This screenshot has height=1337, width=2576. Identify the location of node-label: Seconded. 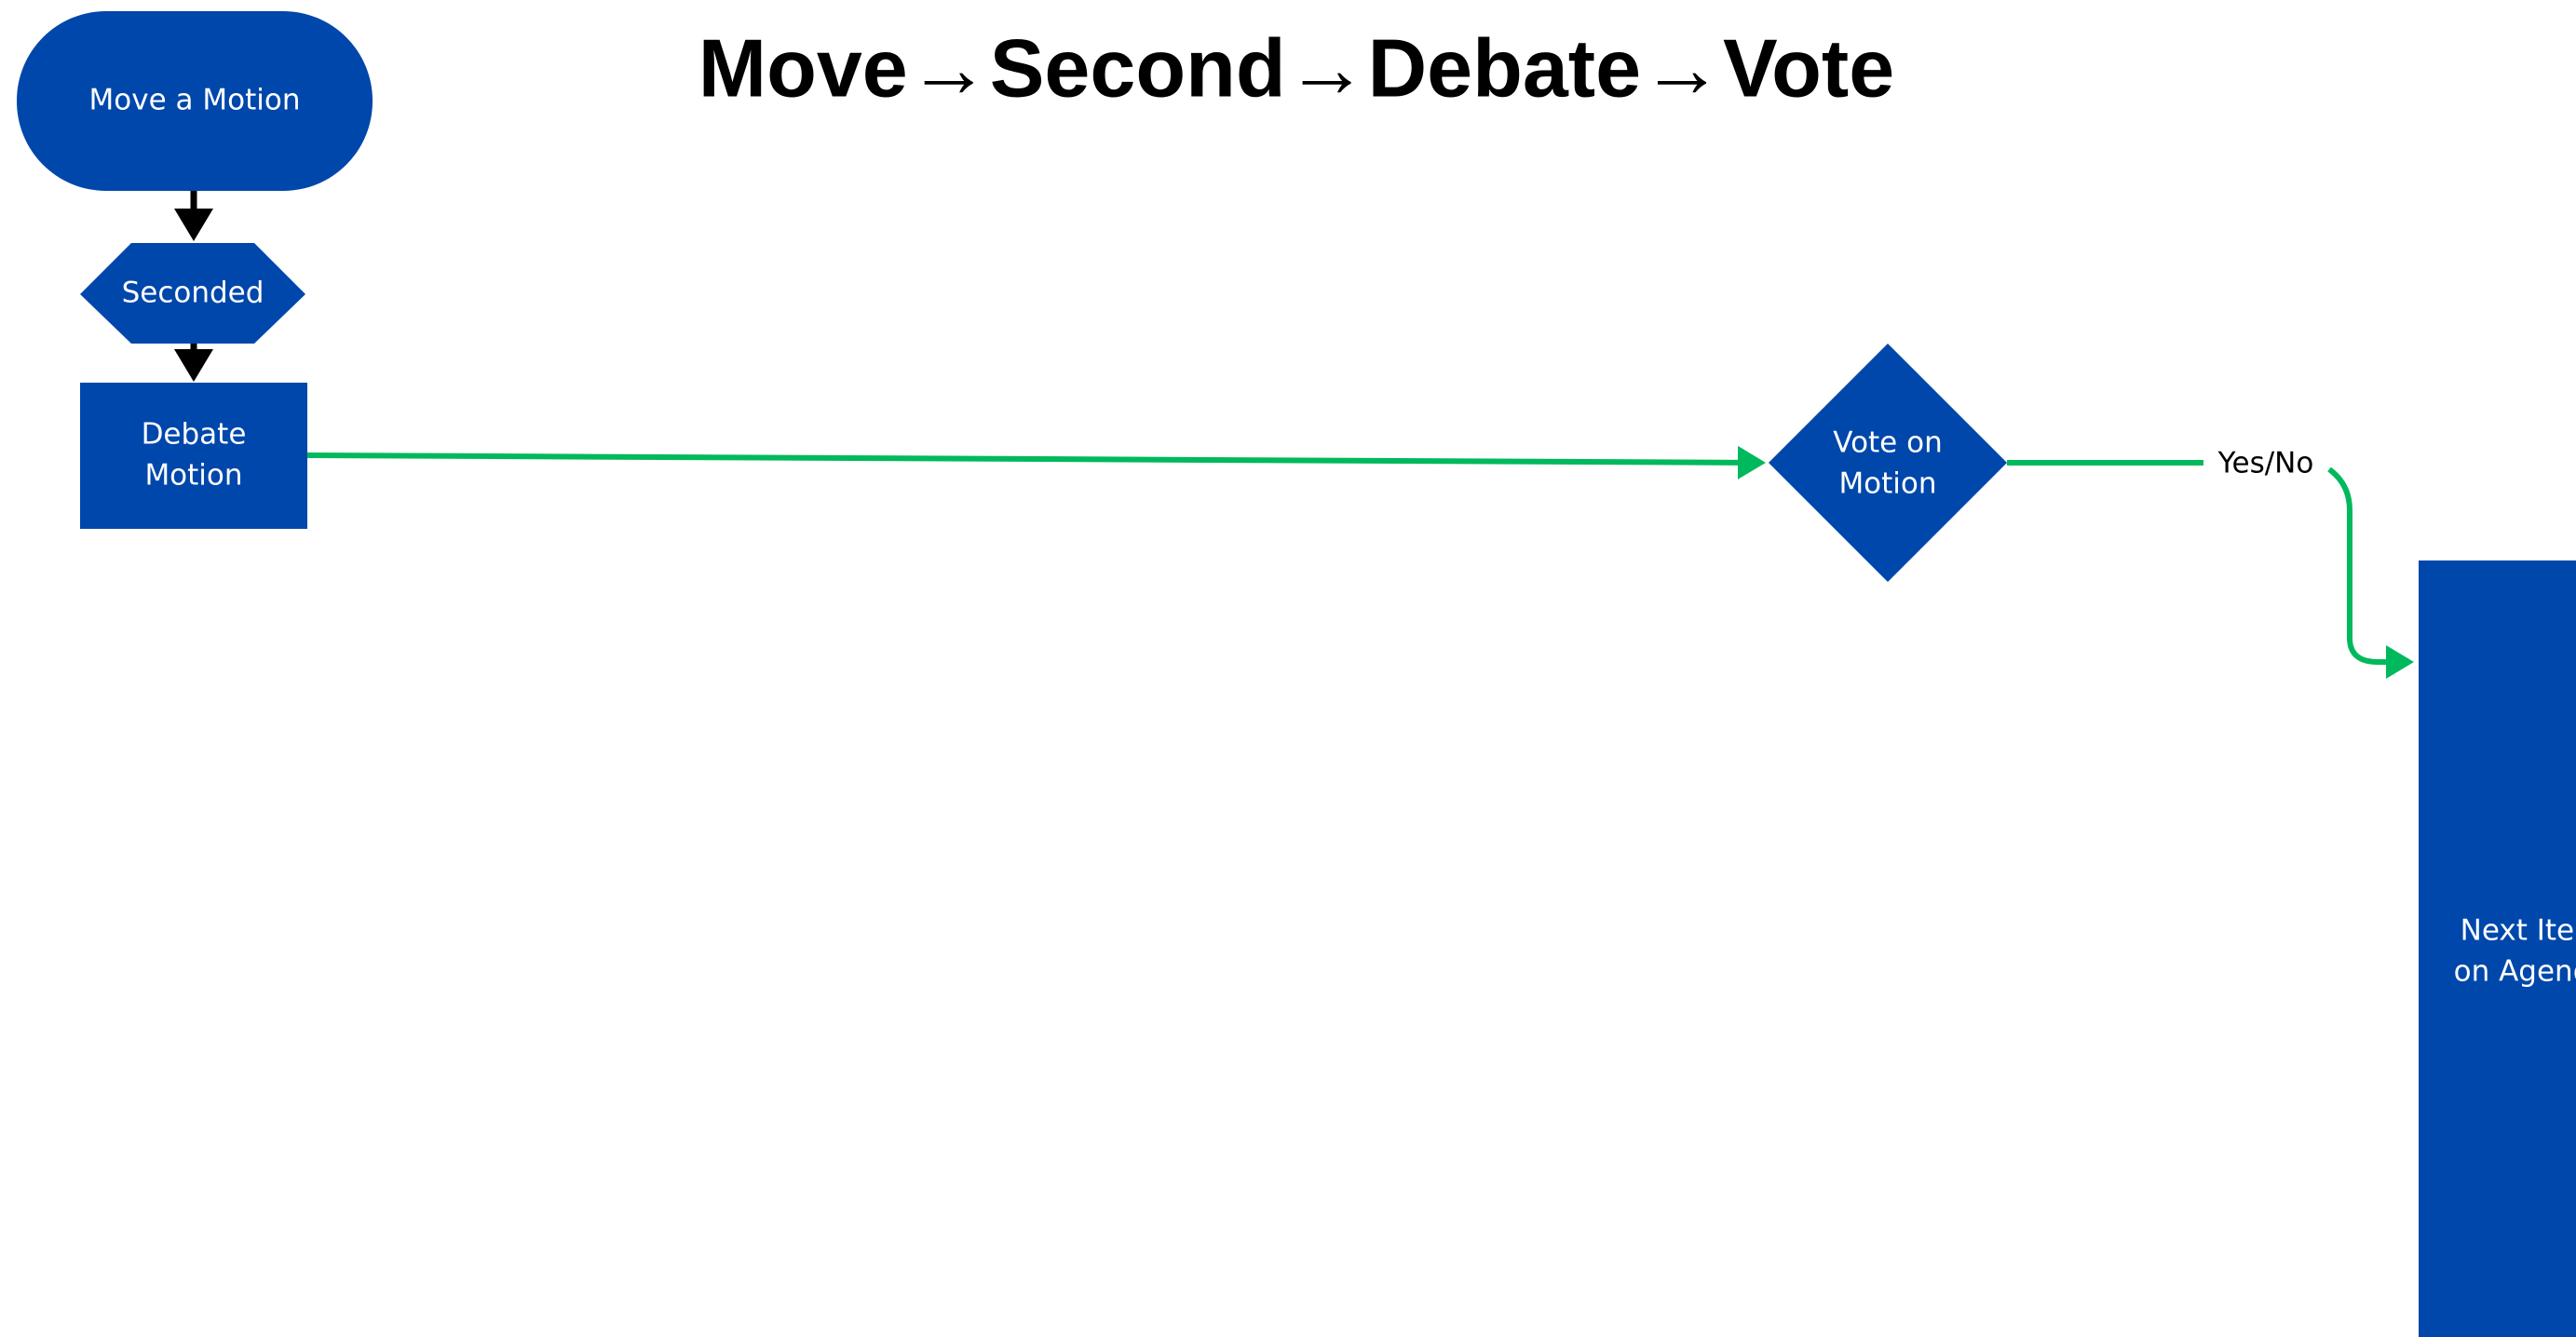
(193, 294).